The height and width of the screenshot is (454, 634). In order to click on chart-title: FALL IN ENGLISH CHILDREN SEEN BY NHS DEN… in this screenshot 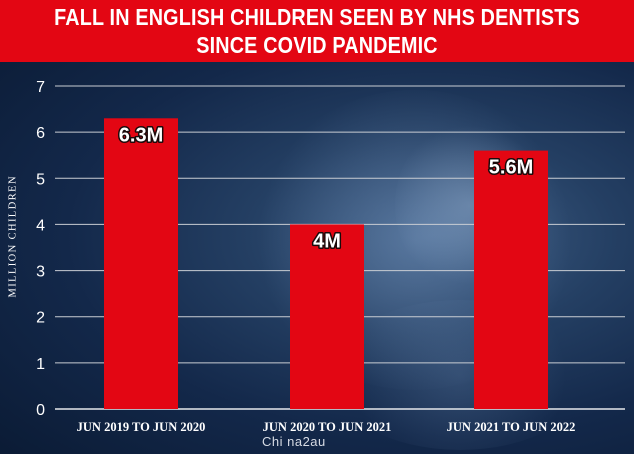, I will do `click(317, 17)`.